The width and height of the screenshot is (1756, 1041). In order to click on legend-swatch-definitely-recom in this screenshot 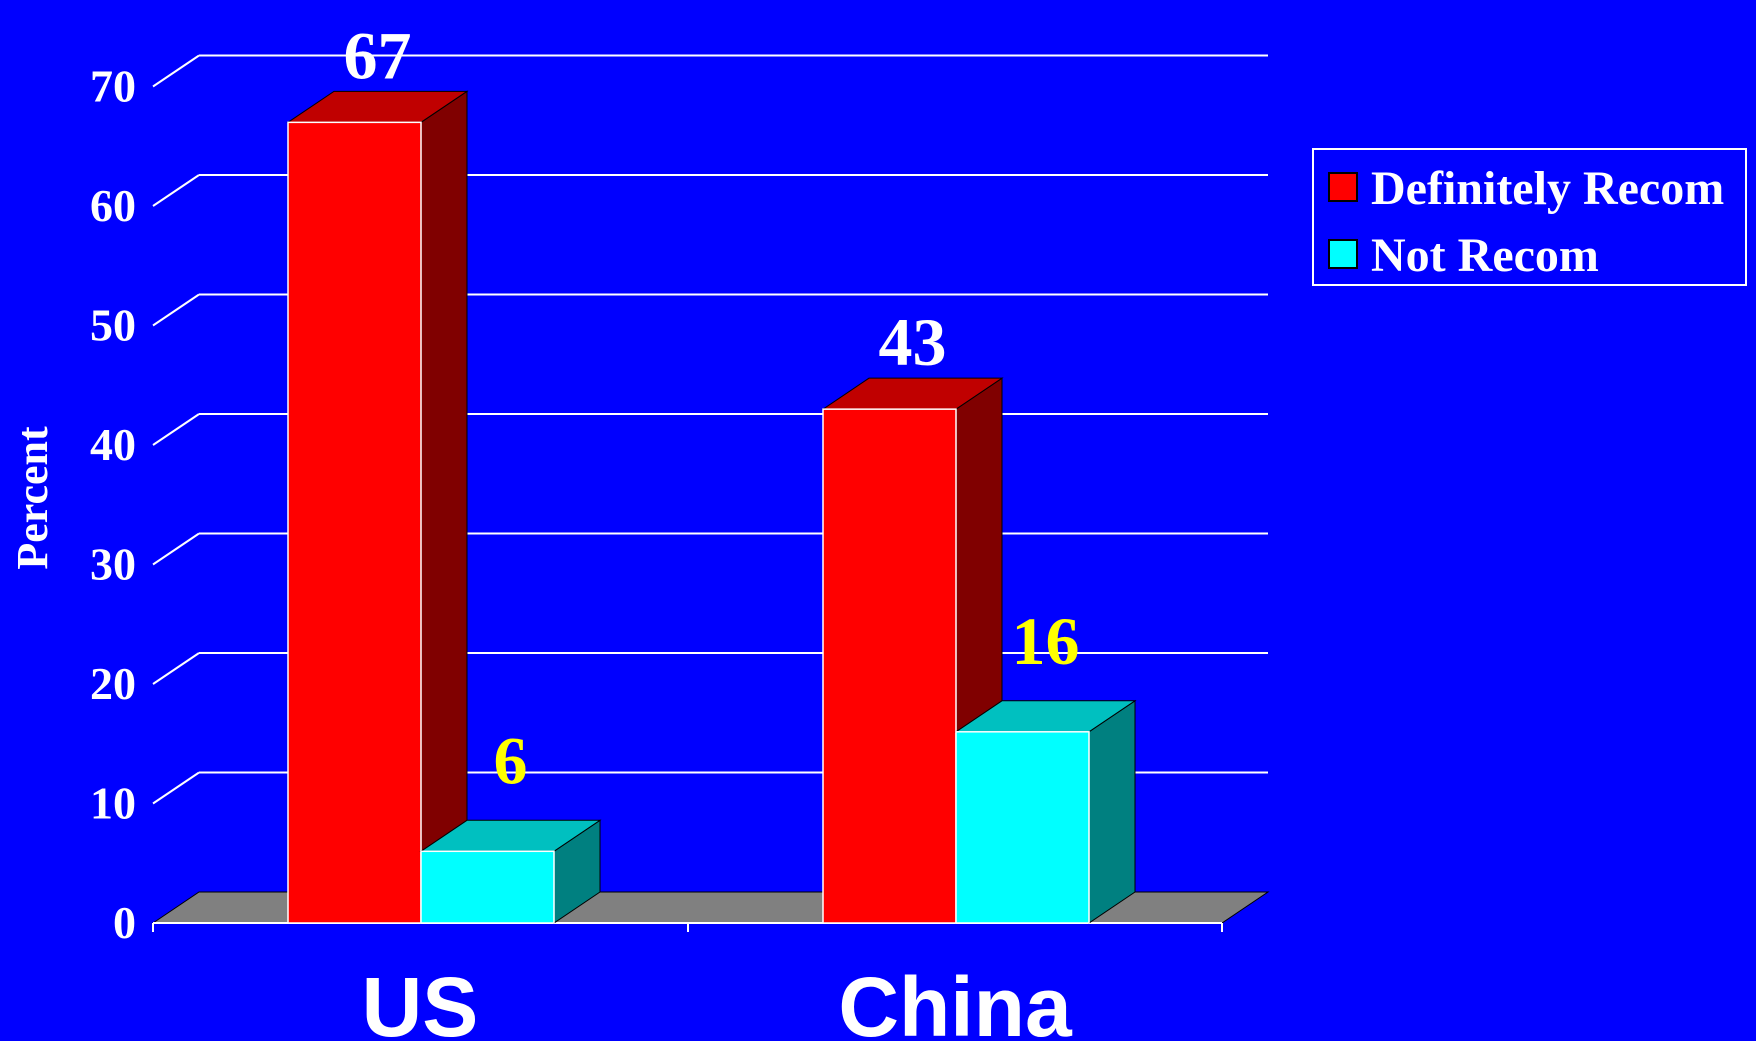, I will do `click(1343, 187)`.